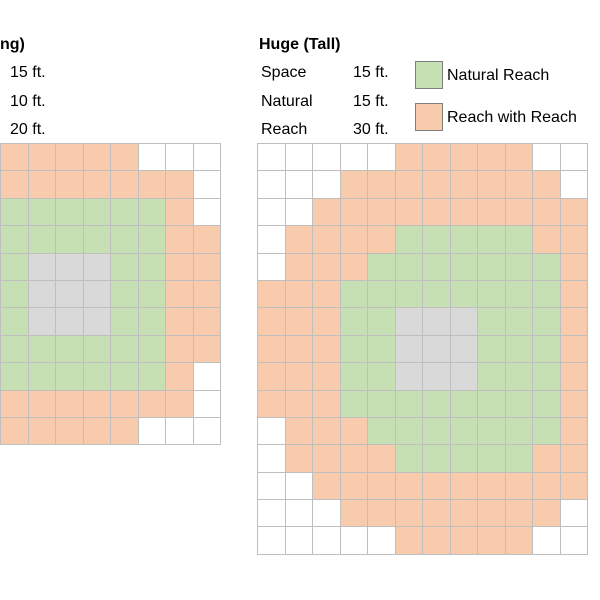 The width and height of the screenshot is (600, 600). What do you see at coordinates (287, 101) in the screenshot?
I see `natural-label: Natural` at bounding box center [287, 101].